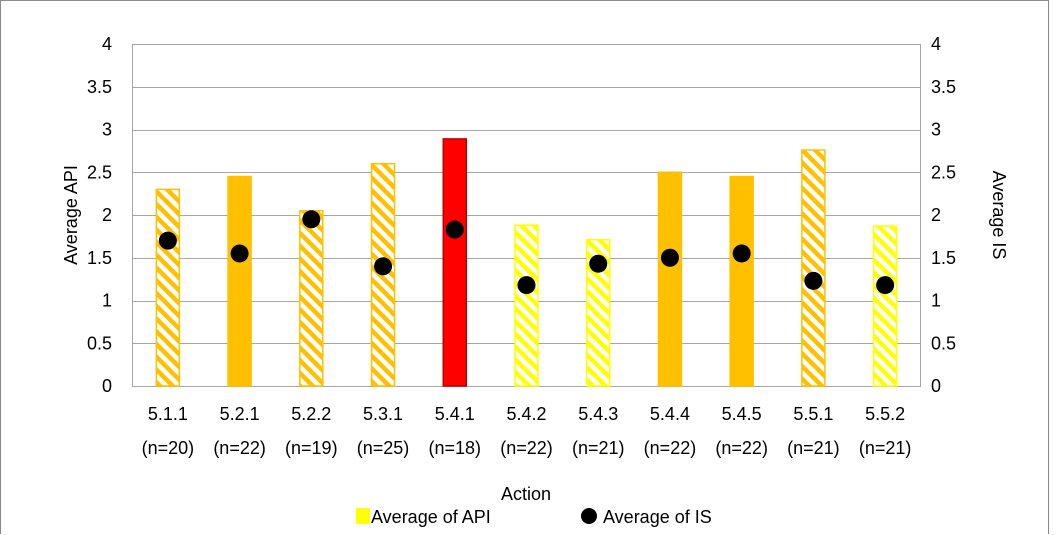 The height and width of the screenshot is (535, 1056). What do you see at coordinates (383, 448) in the screenshot?
I see `category-sample-size-label: (n=25)` at bounding box center [383, 448].